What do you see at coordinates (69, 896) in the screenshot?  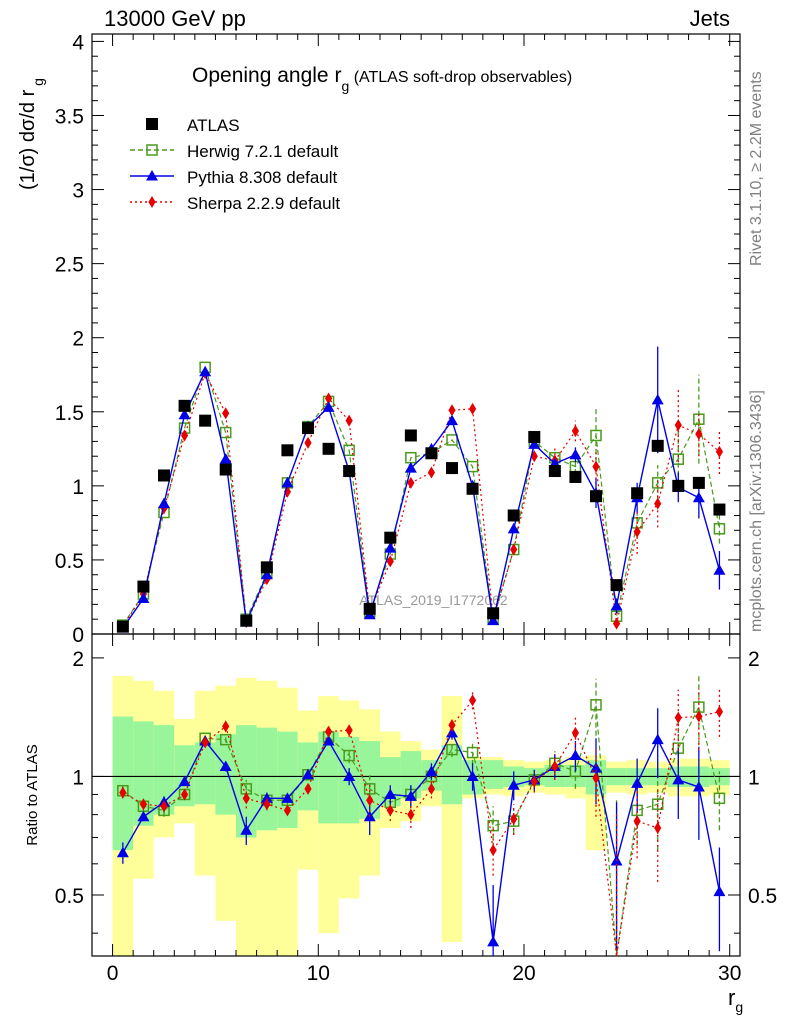 I see `y-tick-label: 0.5` at bounding box center [69, 896].